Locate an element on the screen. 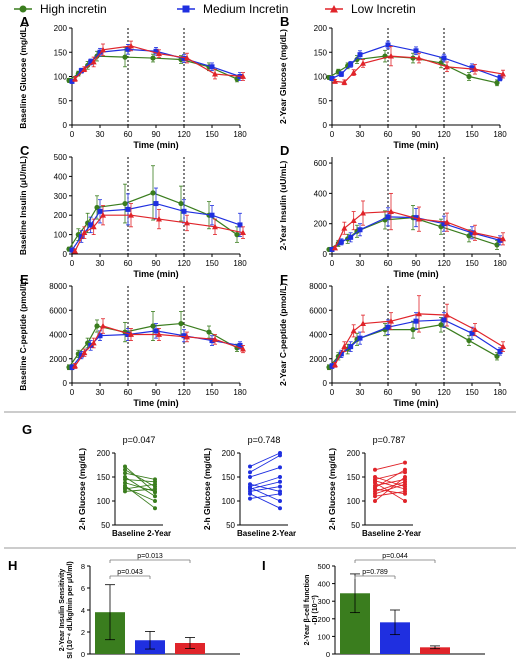  y-axis-label: Baseline C-peptide (pmol/L) is located at coordinates (23, 334).